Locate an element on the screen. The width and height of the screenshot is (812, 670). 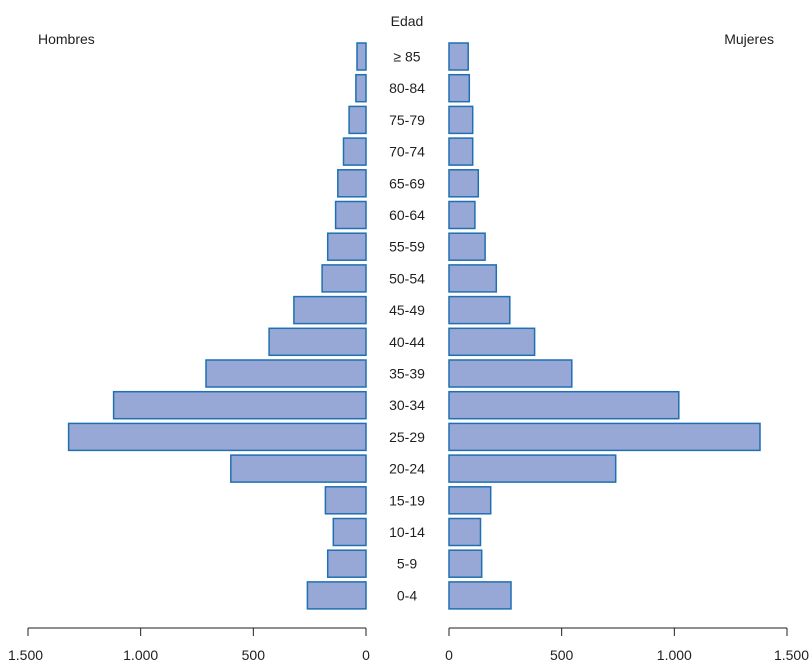
age-group-label: 20-24 is located at coordinates (407, 469).